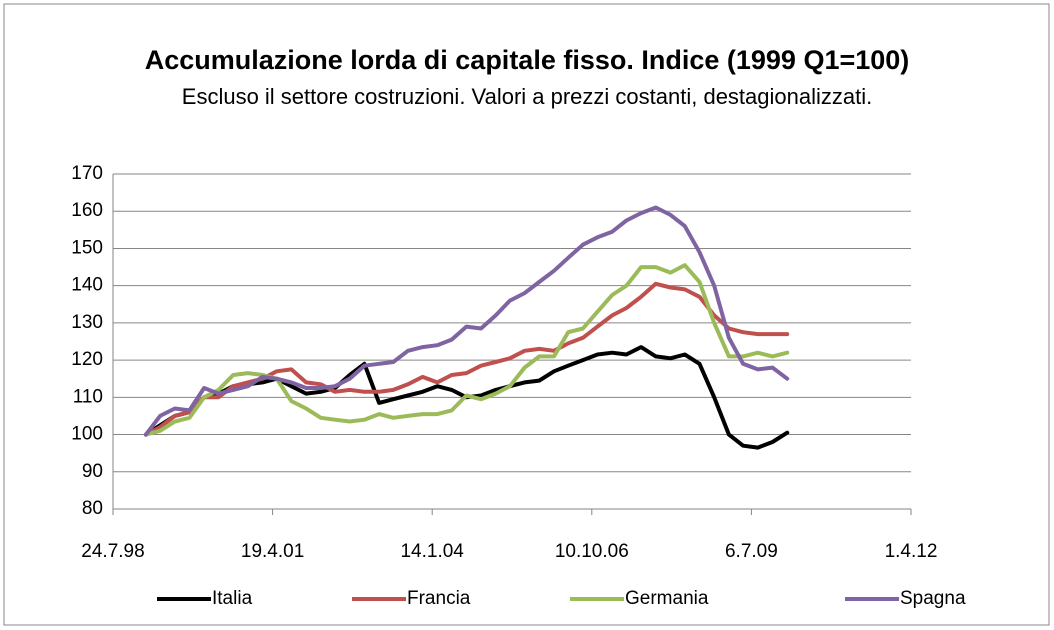 This screenshot has height=630, width=1054. What do you see at coordinates (87, 173) in the screenshot?
I see `y-tick-label: 170` at bounding box center [87, 173].